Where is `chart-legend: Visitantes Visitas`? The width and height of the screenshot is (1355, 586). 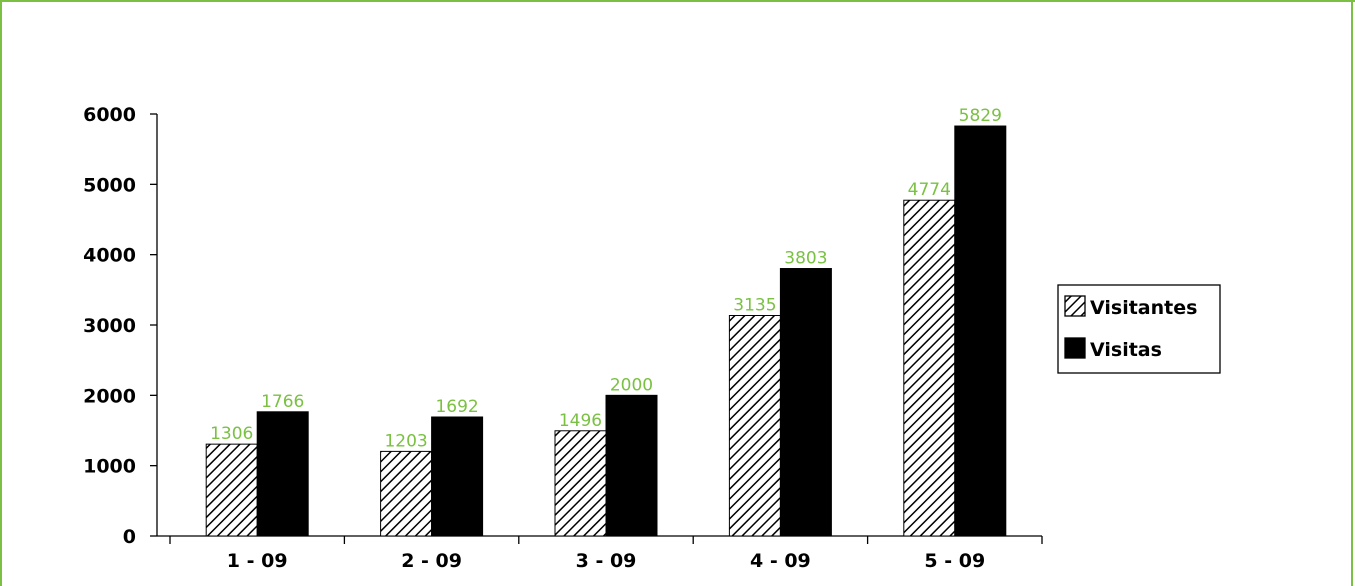 chart-legend: Visitantes Visitas is located at coordinates (1139, 329).